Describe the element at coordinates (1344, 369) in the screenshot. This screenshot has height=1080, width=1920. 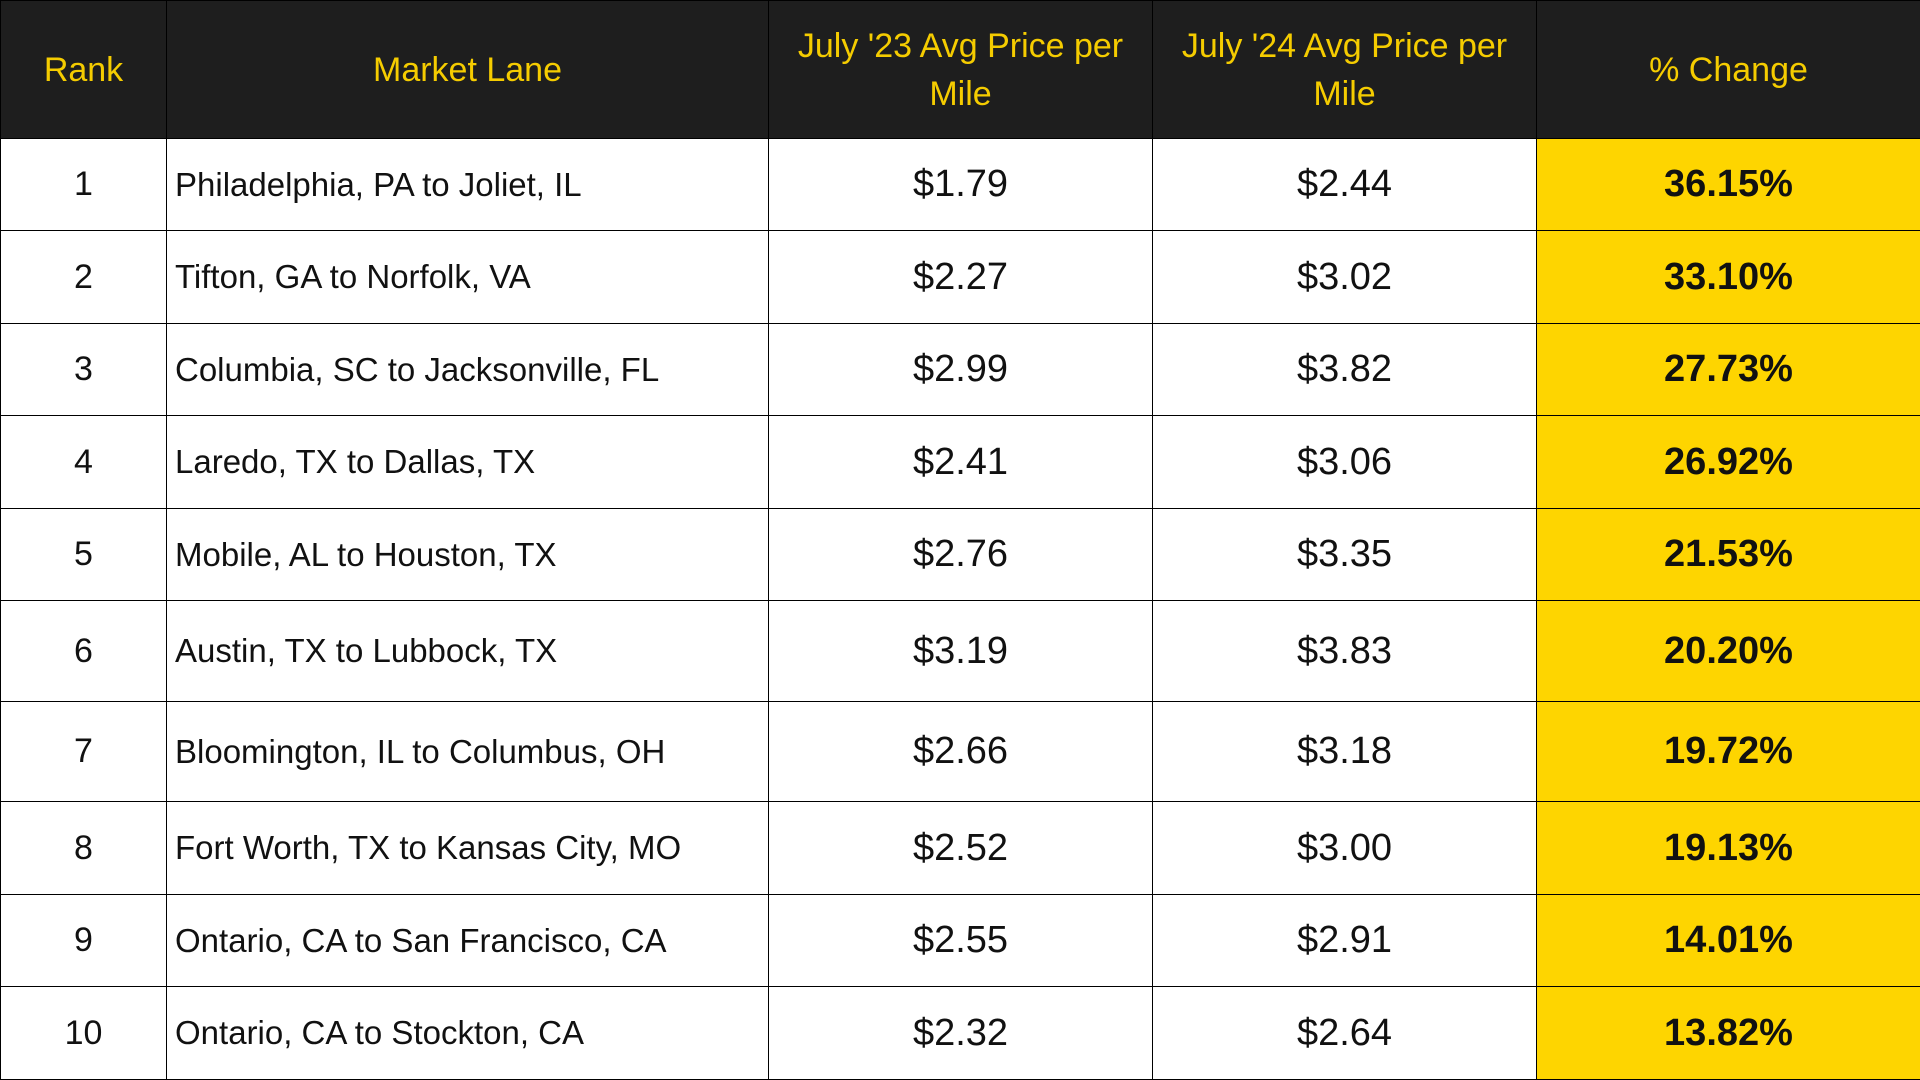
I see `july-24-price-cell: $3.82` at that location.